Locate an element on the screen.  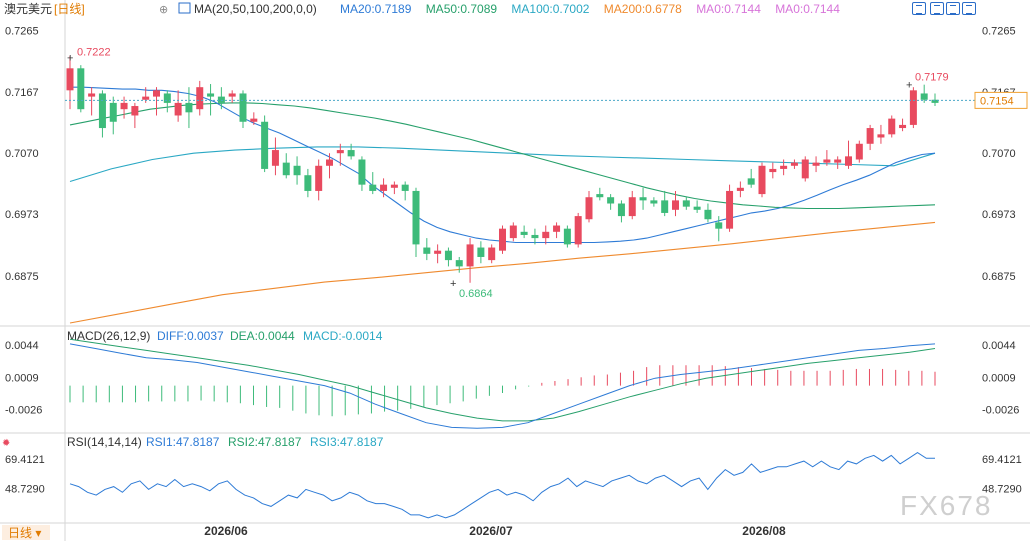
period-footer: 日线 ▾ is located at coordinates (24, 533).